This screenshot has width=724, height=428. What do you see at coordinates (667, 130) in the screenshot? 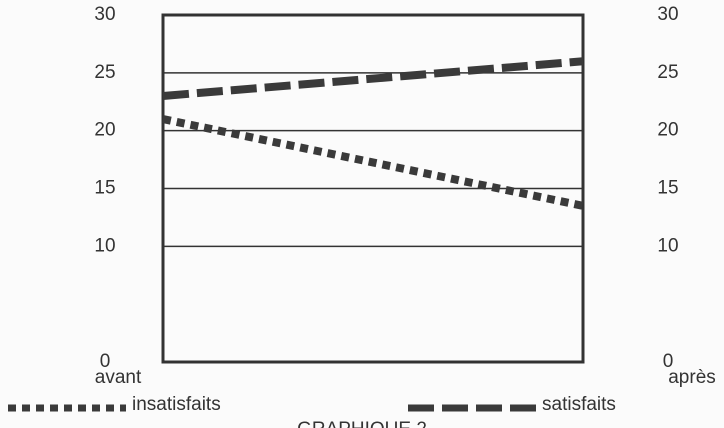
I see `y2-tick-label: 20` at bounding box center [667, 130].